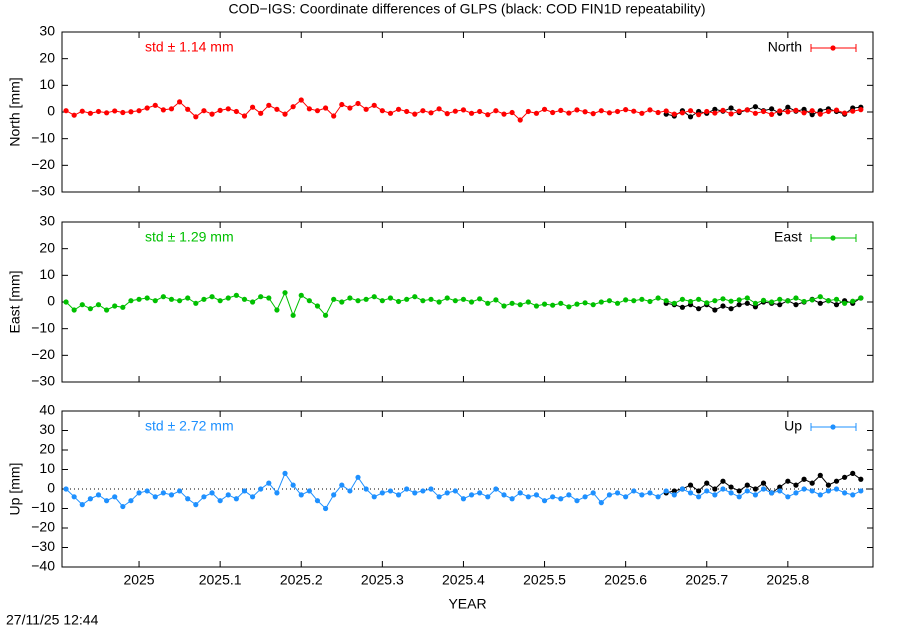 Image resolution: width=900 pixels, height=630 pixels. Describe the element at coordinates (15, 489) in the screenshot. I see `y-axis-label: Up [mm]` at that location.